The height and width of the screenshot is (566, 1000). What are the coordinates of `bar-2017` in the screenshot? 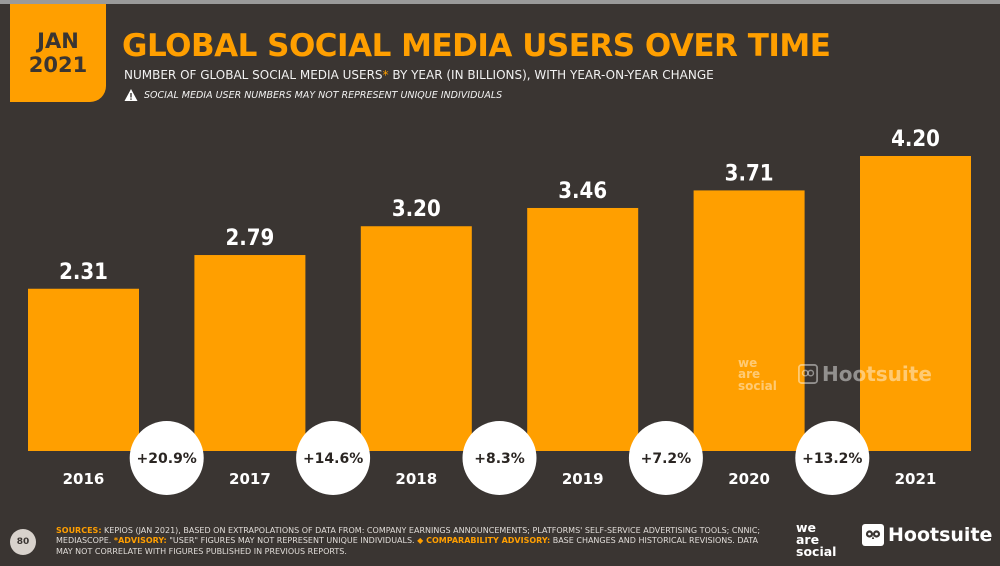 It's located at (250, 353).